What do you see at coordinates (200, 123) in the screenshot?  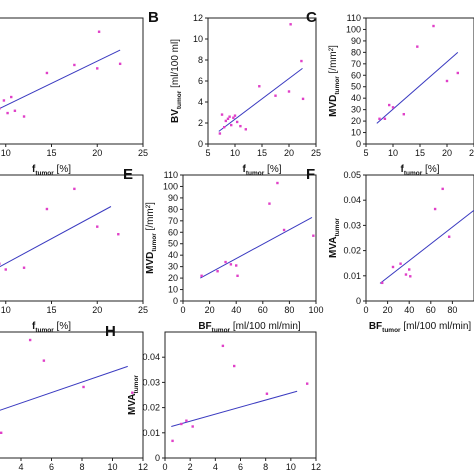 I see `y-tick-label: 2` at bounding box center [200, 123].